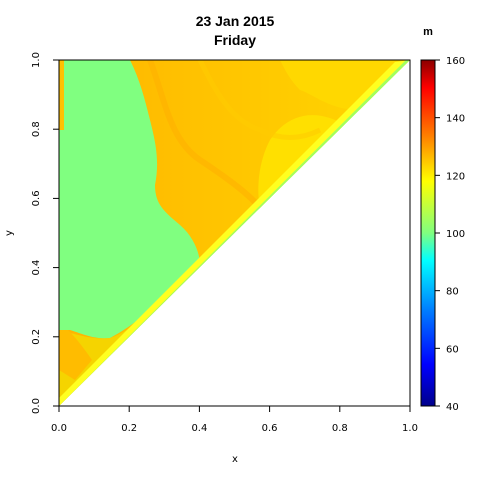  What do you see at coordinates (36, 60) in the screenshot?
I see `y-tick-label: 1.0` at bounding box center [36, 60].